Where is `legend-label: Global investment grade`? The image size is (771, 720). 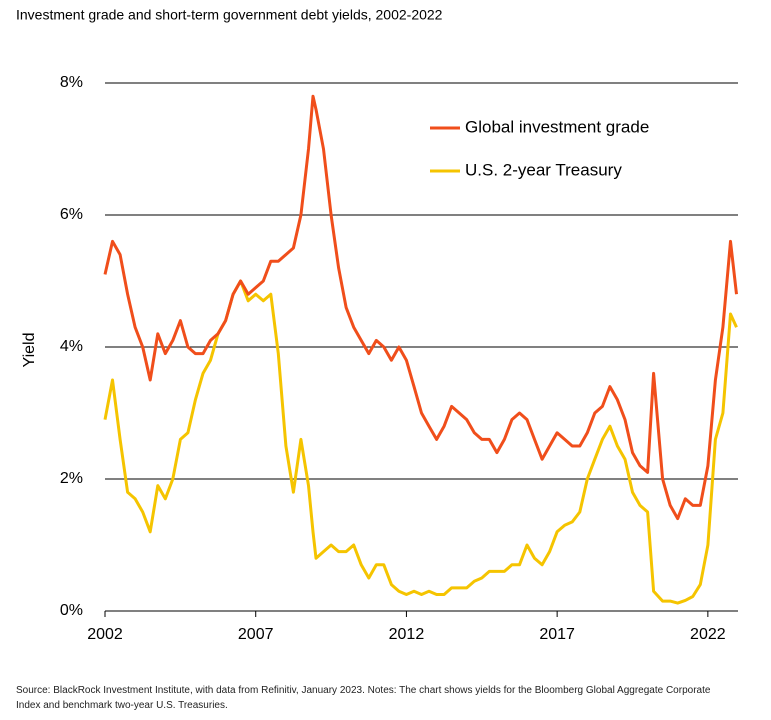
legend-label: Global investment grade is located at coordinates (557, 126).